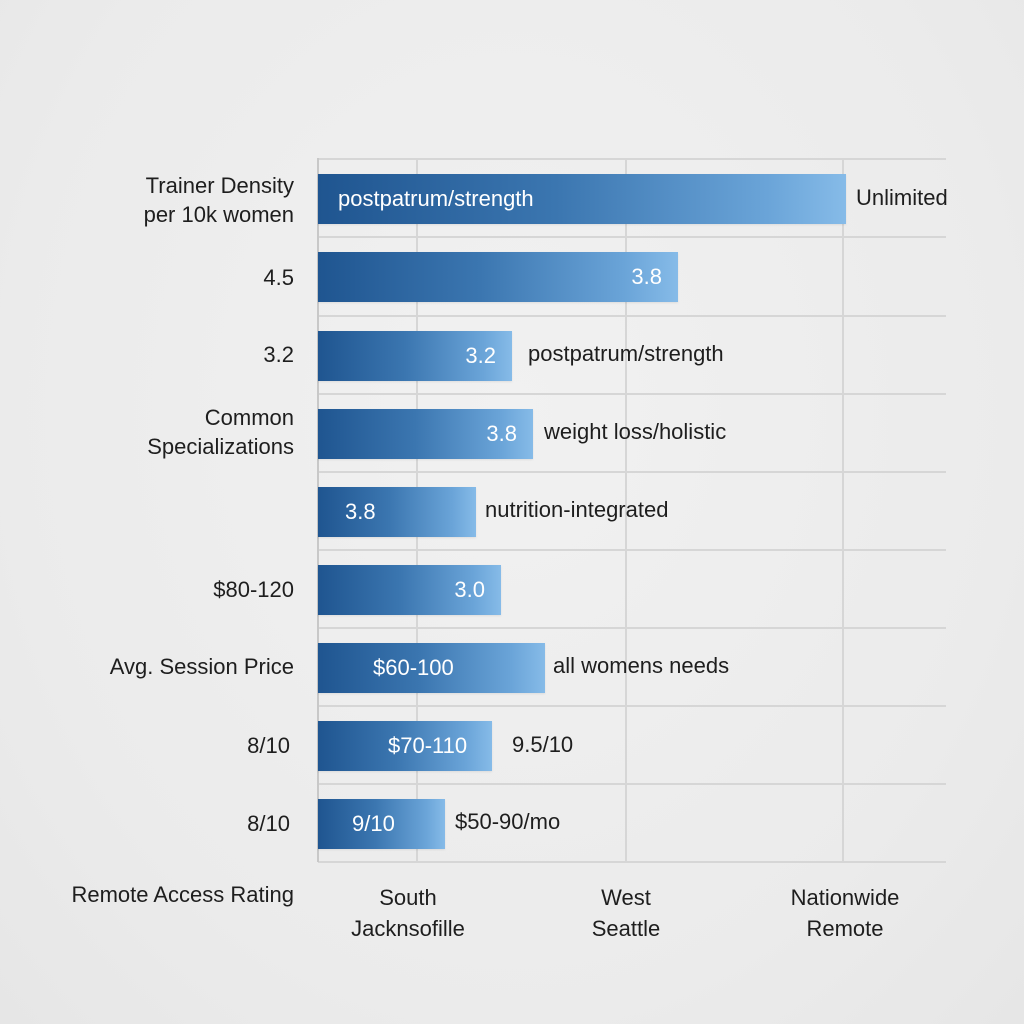 This screenshot has width=1024, height=1024. I want to click on y-label-3-2: 3.2, so click(278, 354).